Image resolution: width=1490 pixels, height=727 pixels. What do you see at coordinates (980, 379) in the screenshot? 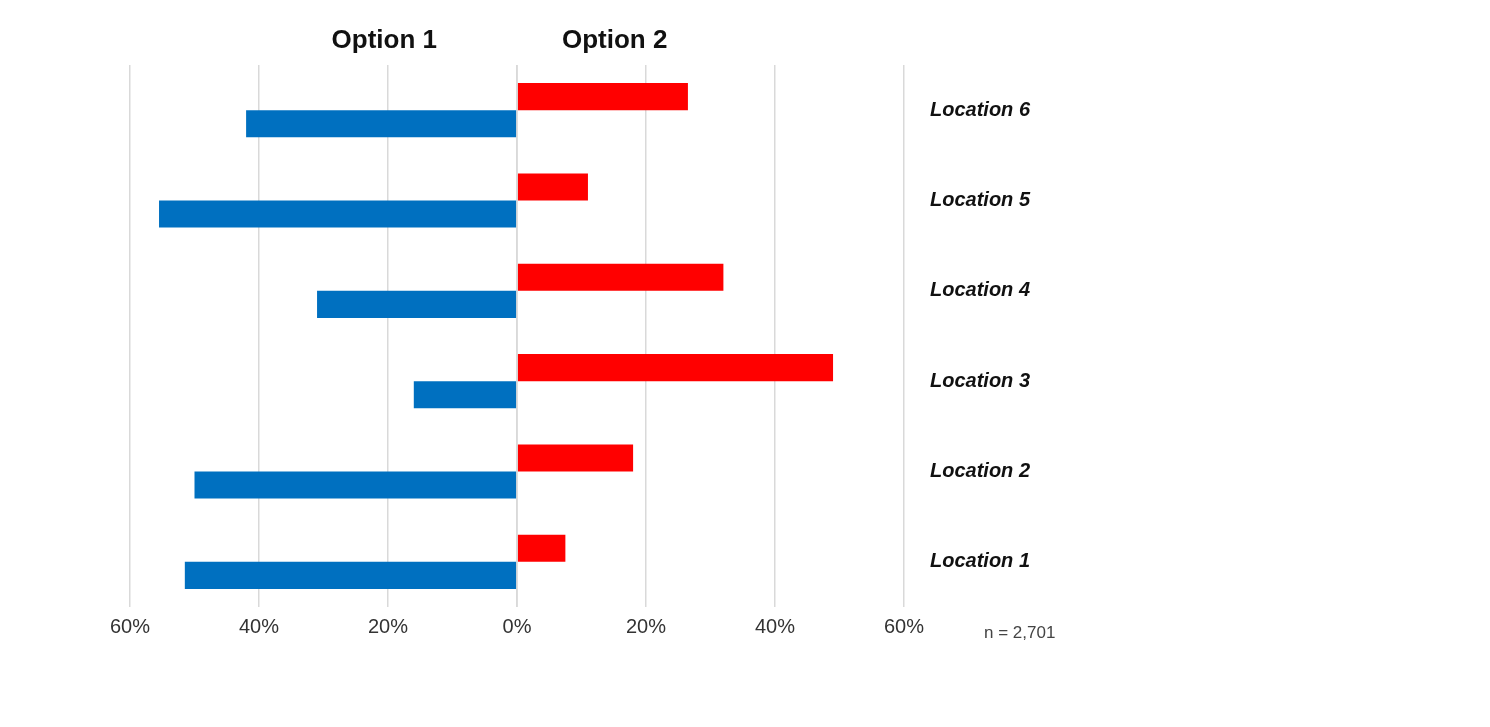
I see `y-tick-label: Location 3` at bounding box center [980, 379].